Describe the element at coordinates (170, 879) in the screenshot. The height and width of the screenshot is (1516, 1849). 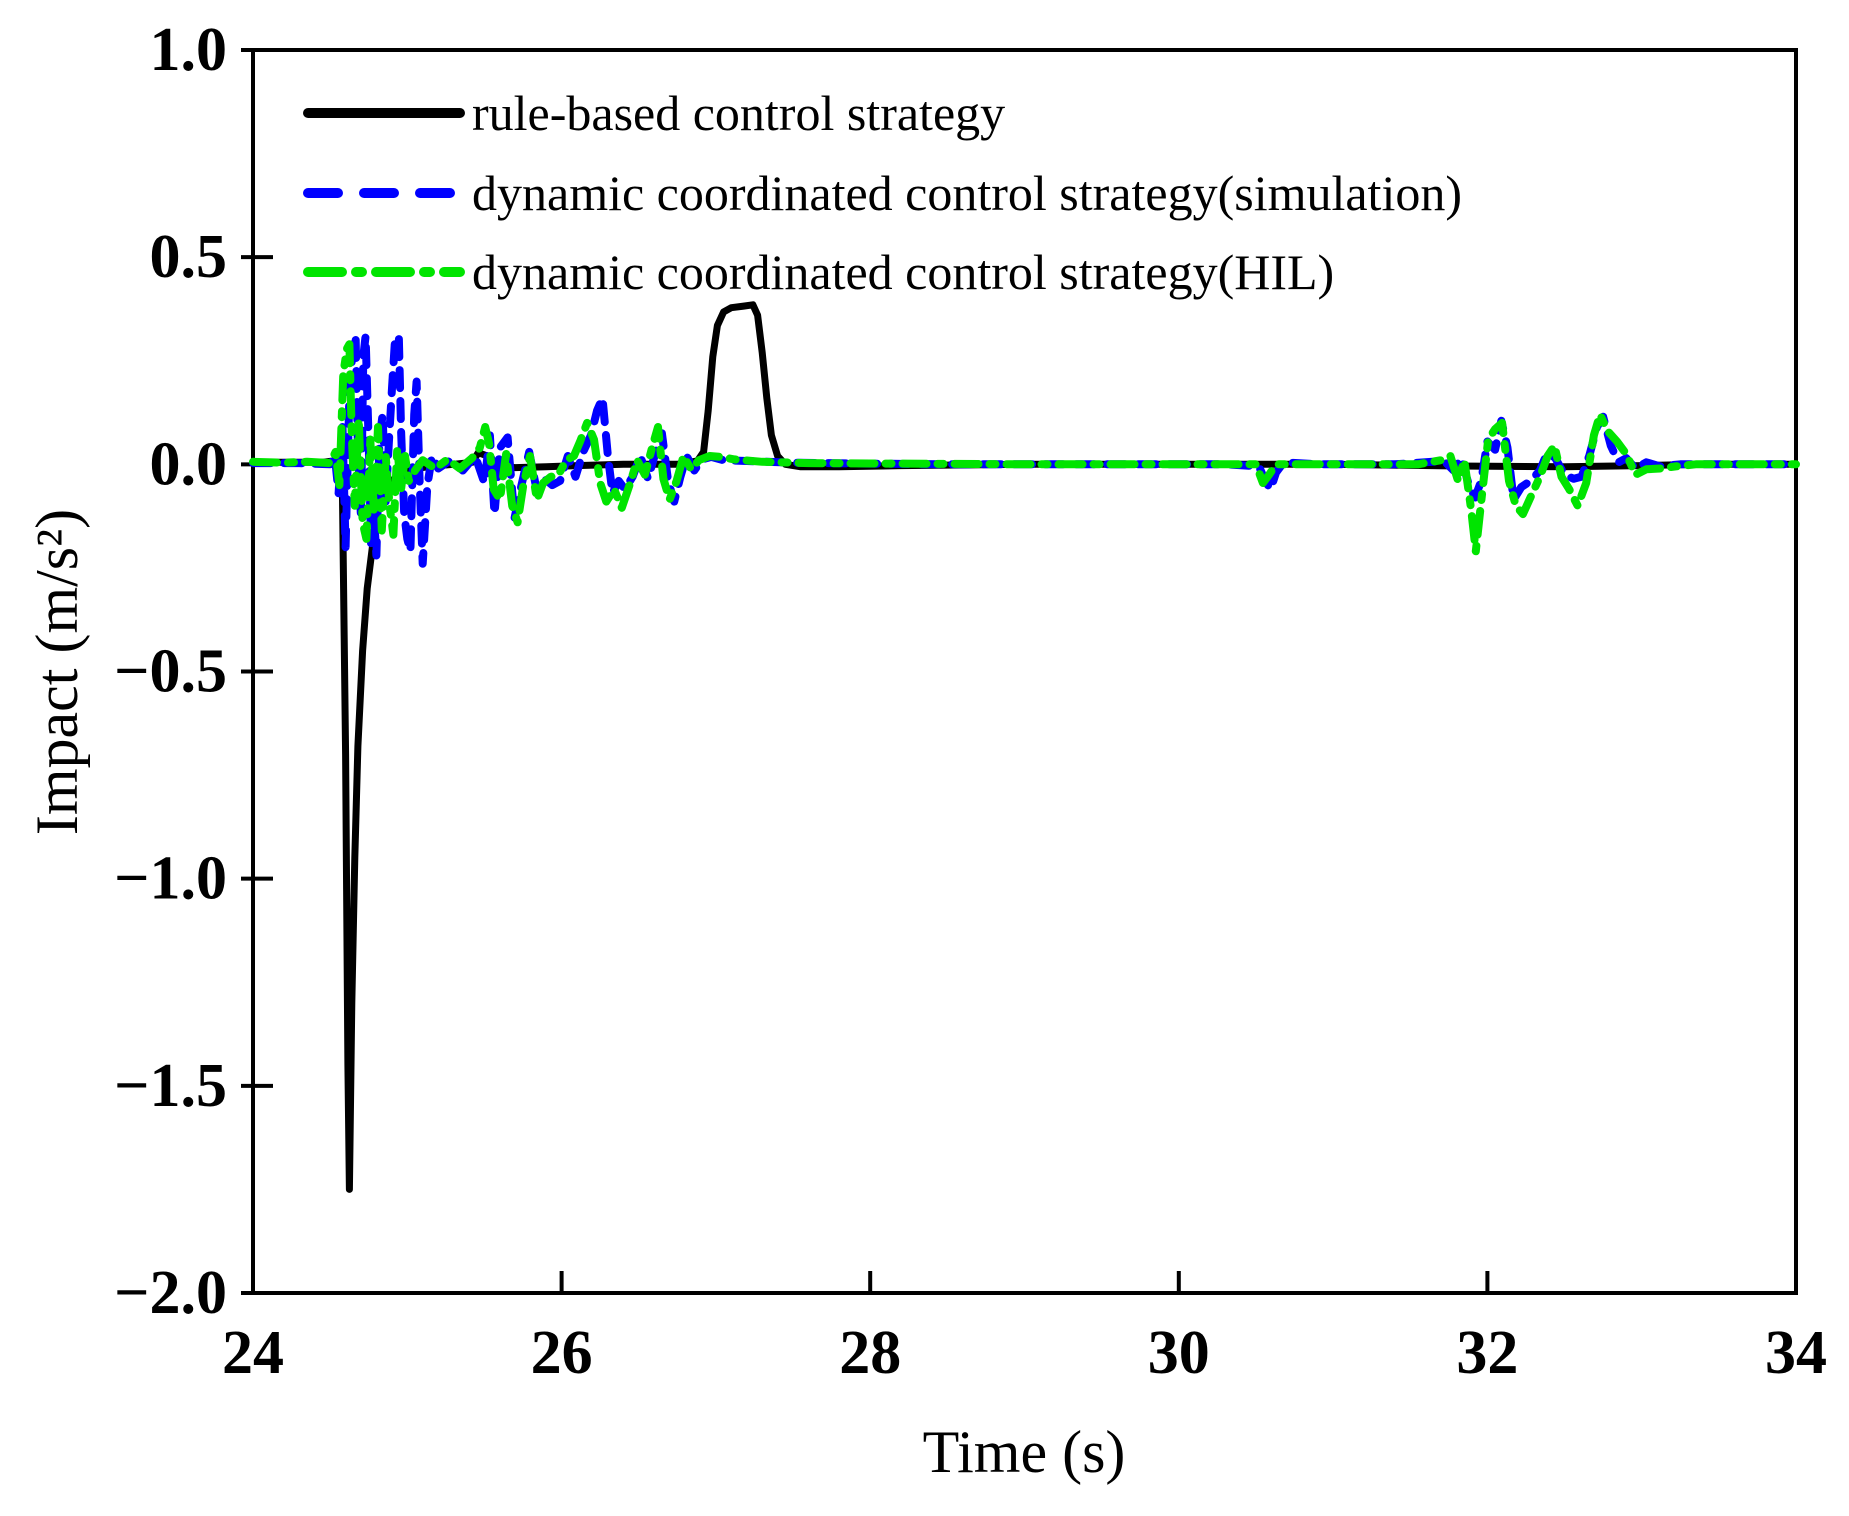
I see `y-tick-label: −1.0` at that location.